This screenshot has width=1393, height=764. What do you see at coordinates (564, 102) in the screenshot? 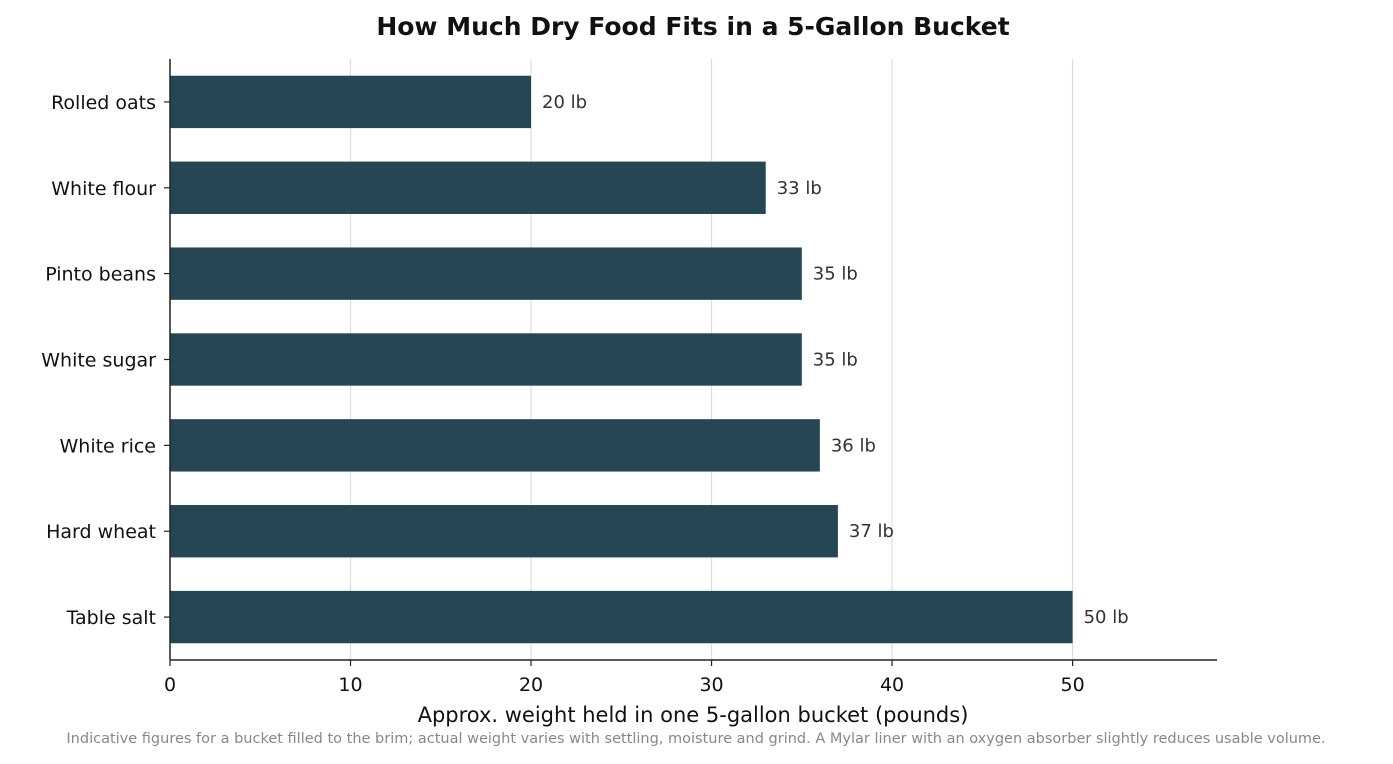
I see `data-label: 20 lb` at bounding box center [564, 102].